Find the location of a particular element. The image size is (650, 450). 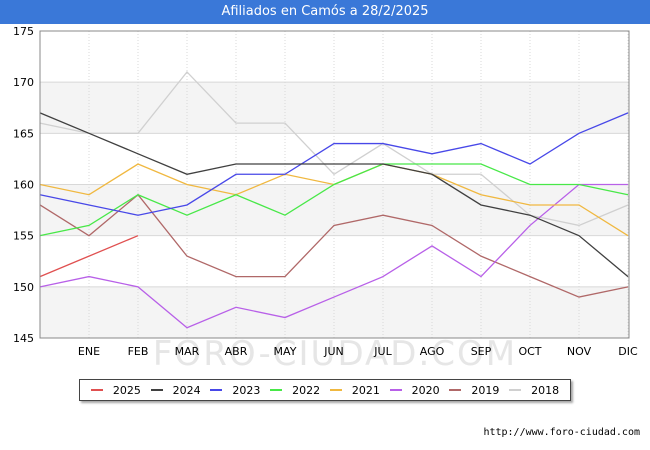

legend: 2025 2024 2023 2022 2021 2020 2019 2018 is located at coordinates (325, 390).